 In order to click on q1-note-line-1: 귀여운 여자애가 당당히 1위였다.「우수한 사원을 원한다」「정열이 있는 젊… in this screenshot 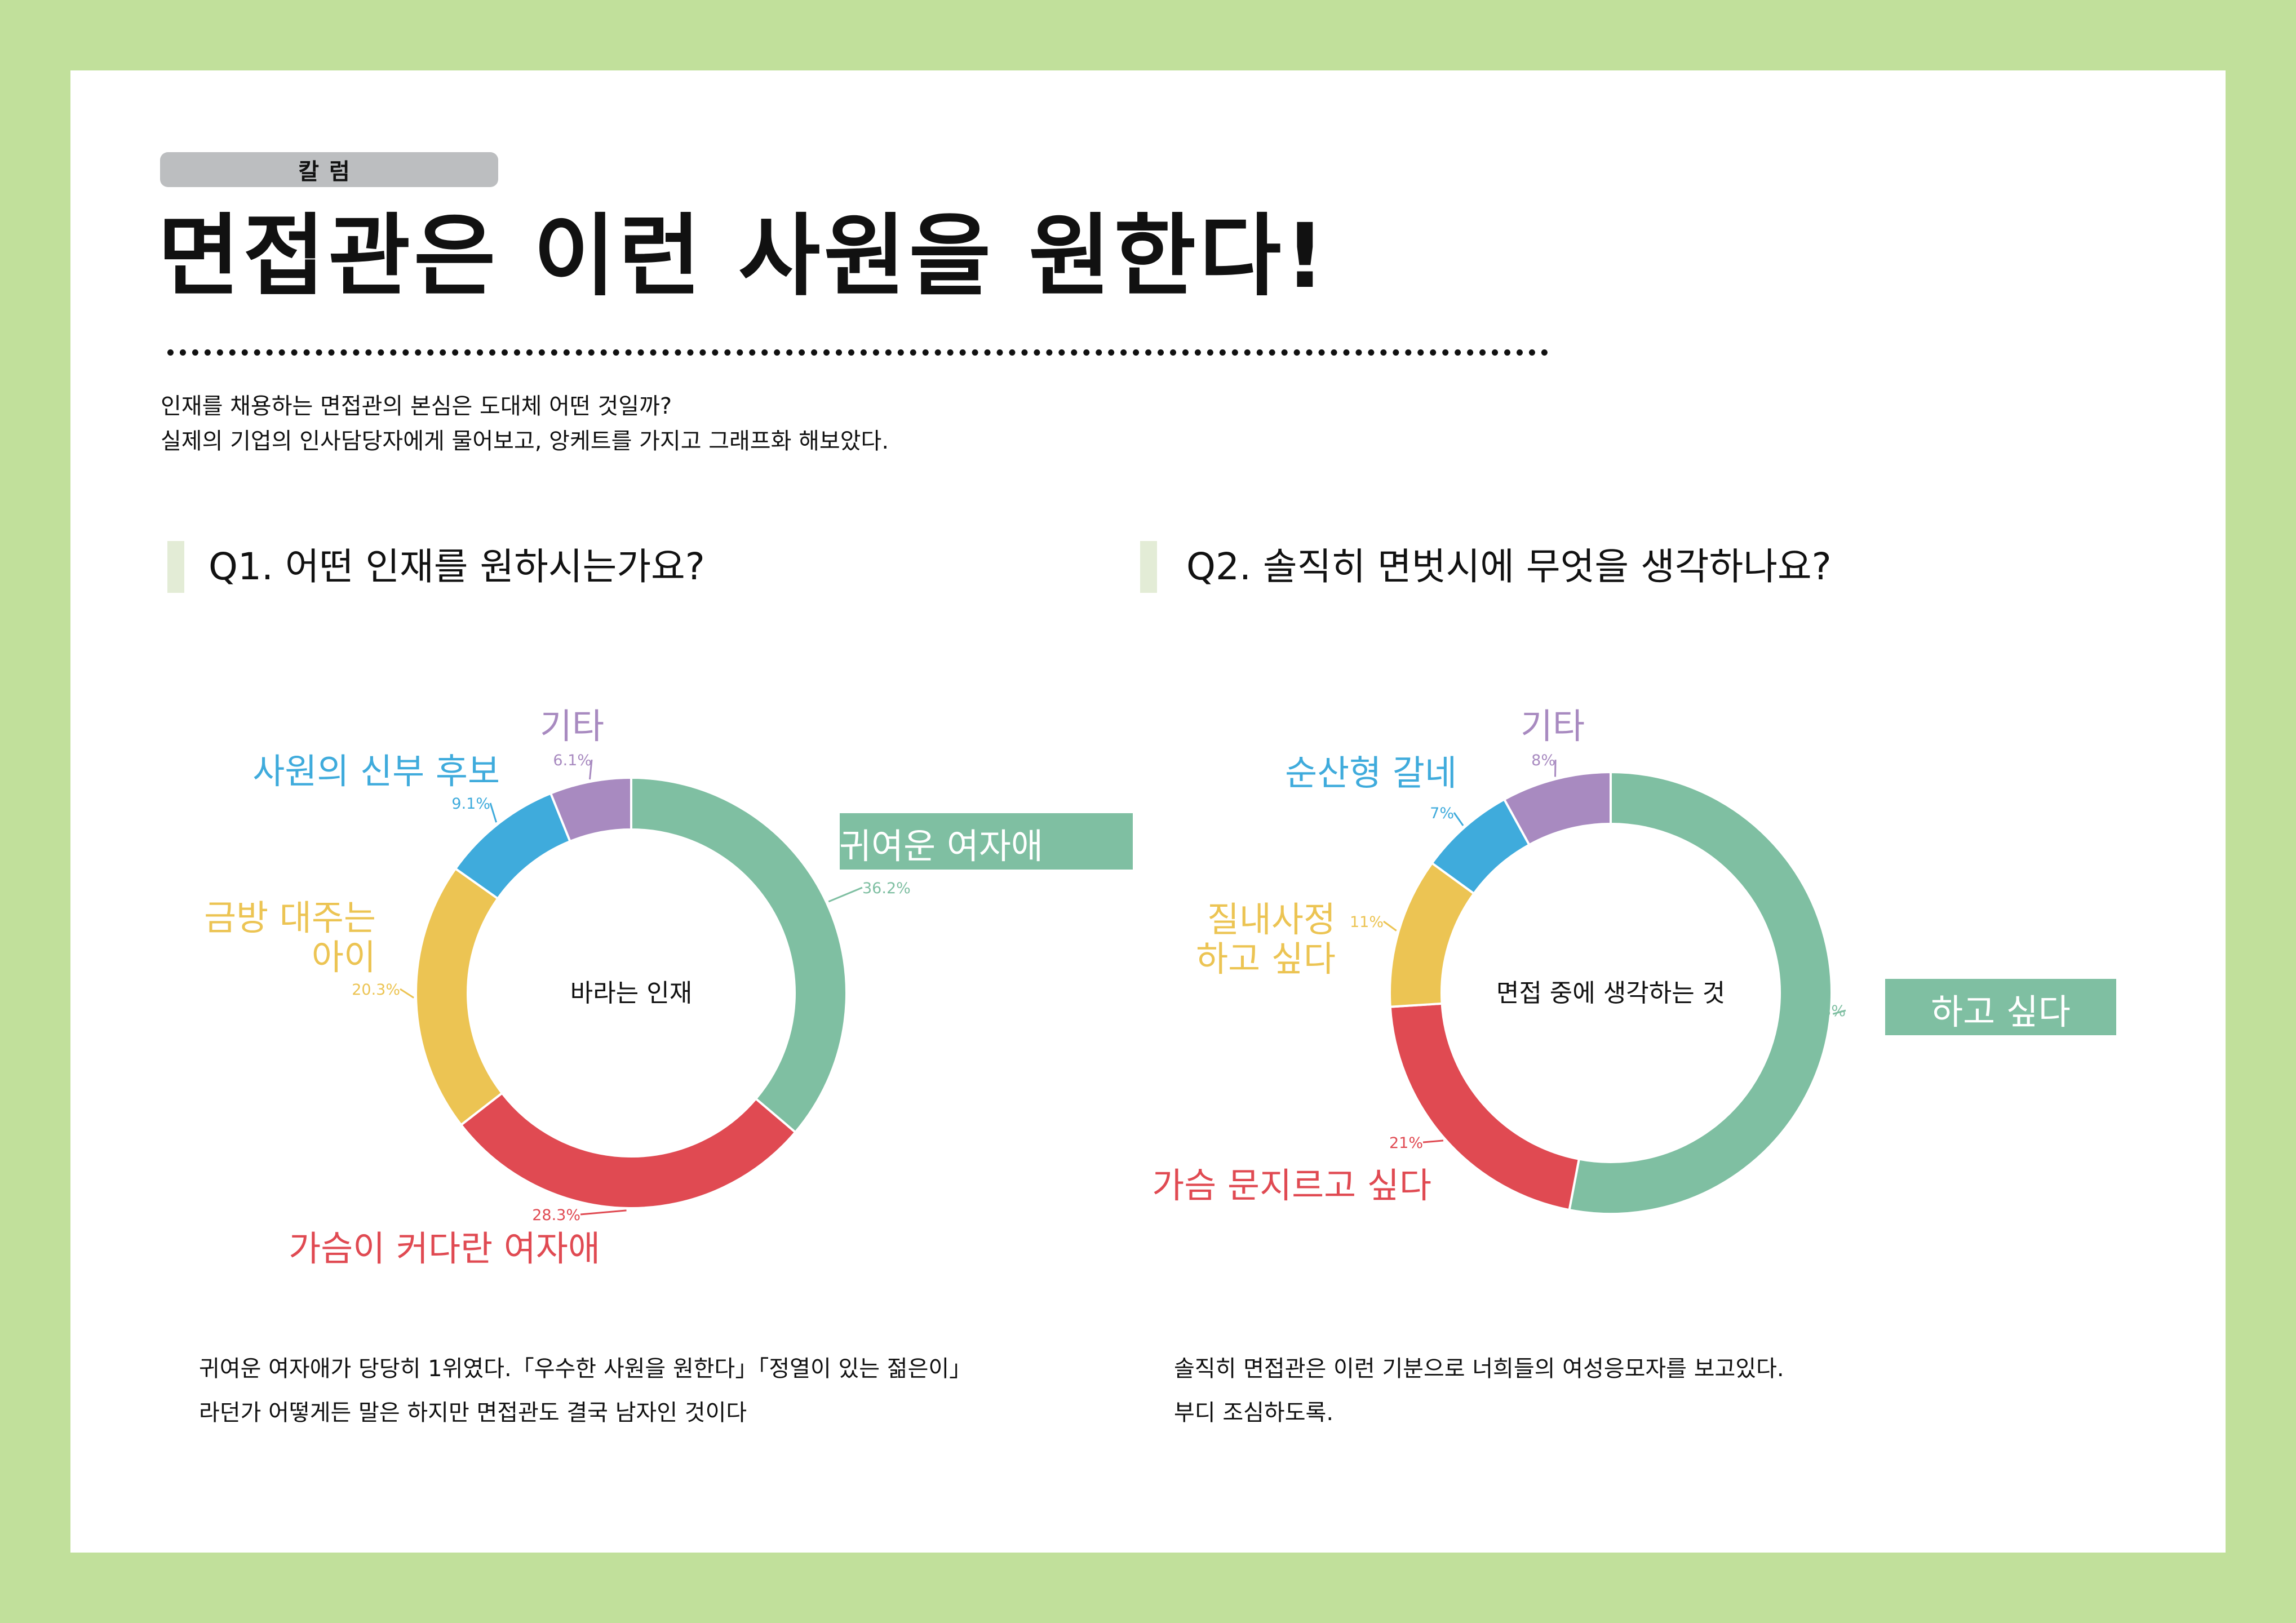, I will do `click(585, 1369)`.